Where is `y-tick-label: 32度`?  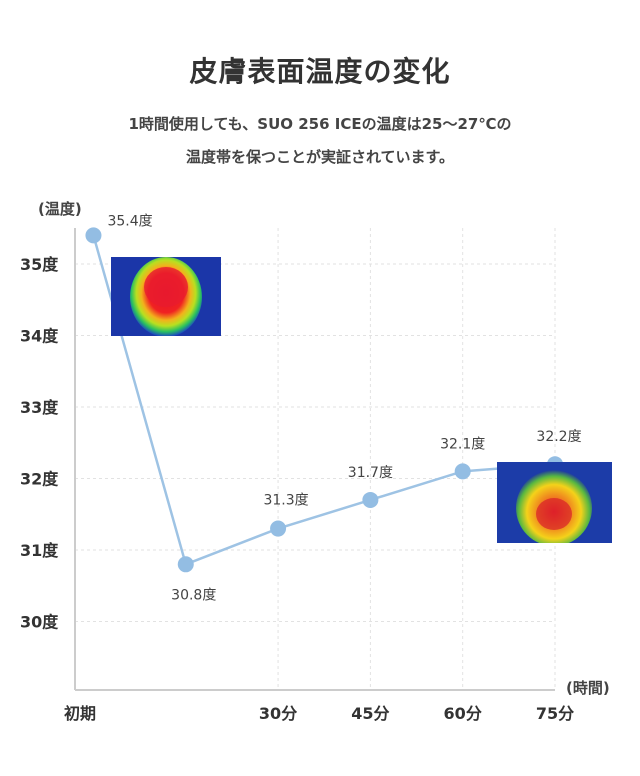 y-tick-label: 32度 is located at coordinates (39, 479).